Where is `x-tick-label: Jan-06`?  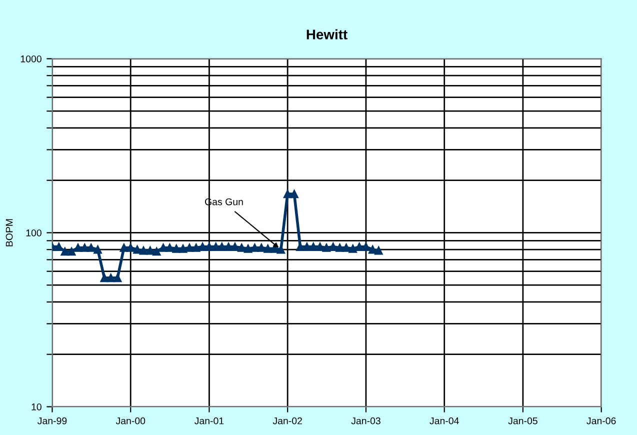
x-tick-label: Jan-06 is located at coordinates (601, 420).